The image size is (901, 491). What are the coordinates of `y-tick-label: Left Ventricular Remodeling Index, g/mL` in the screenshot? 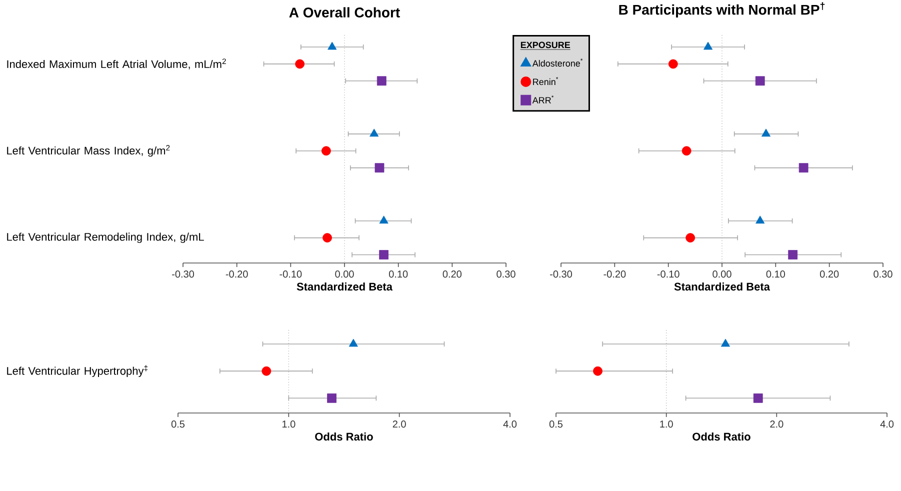 It's located at (105, 237).